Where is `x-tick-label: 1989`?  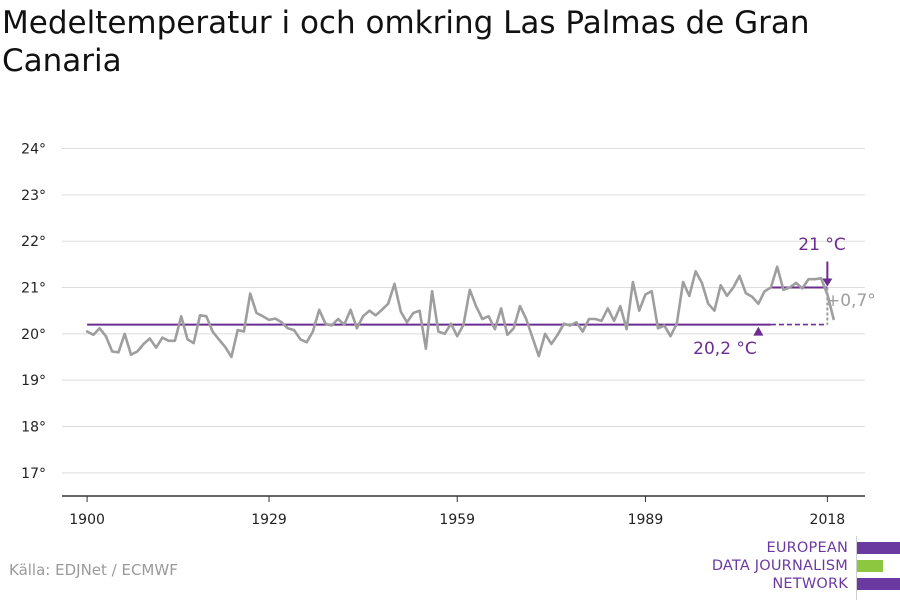
x-tick-label: 1989 is located at coordinates (646, 520).